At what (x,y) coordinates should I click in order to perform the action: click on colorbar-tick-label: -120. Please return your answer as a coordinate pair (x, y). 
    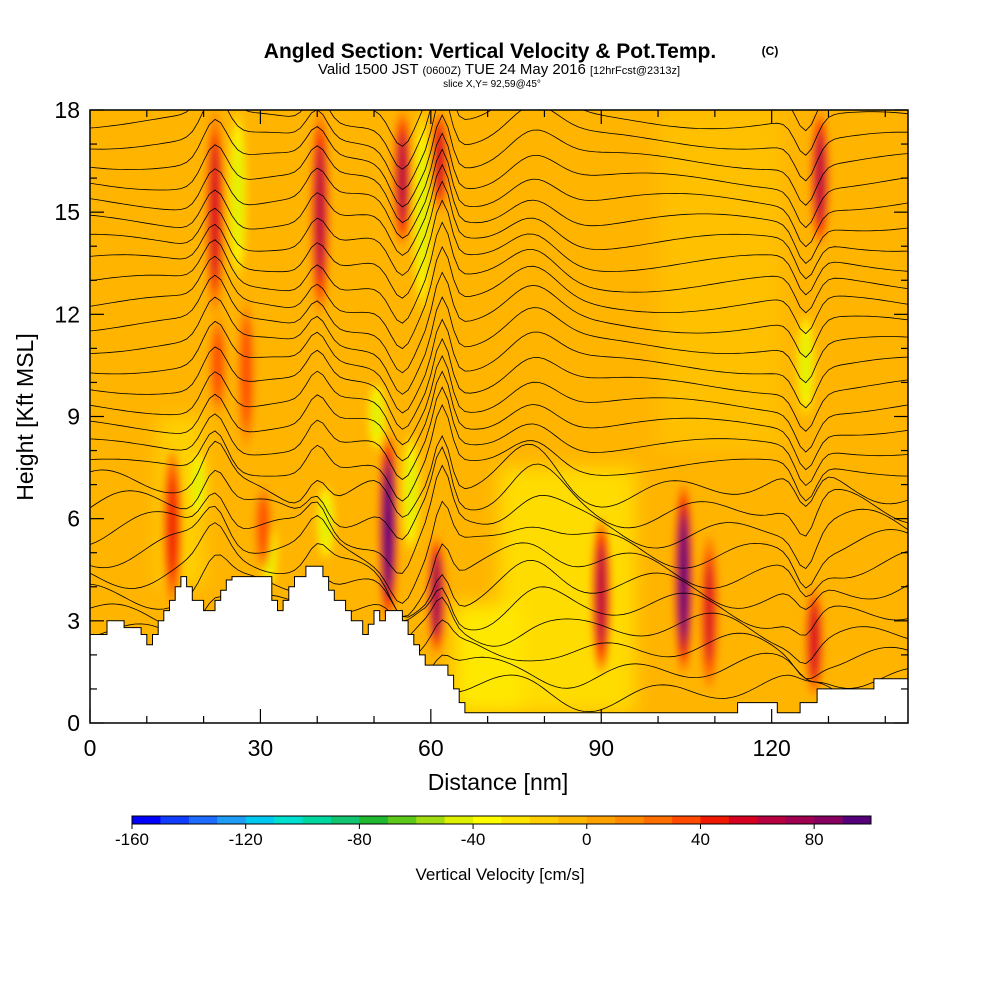
    Looking at the image, I should click on (246, 839).